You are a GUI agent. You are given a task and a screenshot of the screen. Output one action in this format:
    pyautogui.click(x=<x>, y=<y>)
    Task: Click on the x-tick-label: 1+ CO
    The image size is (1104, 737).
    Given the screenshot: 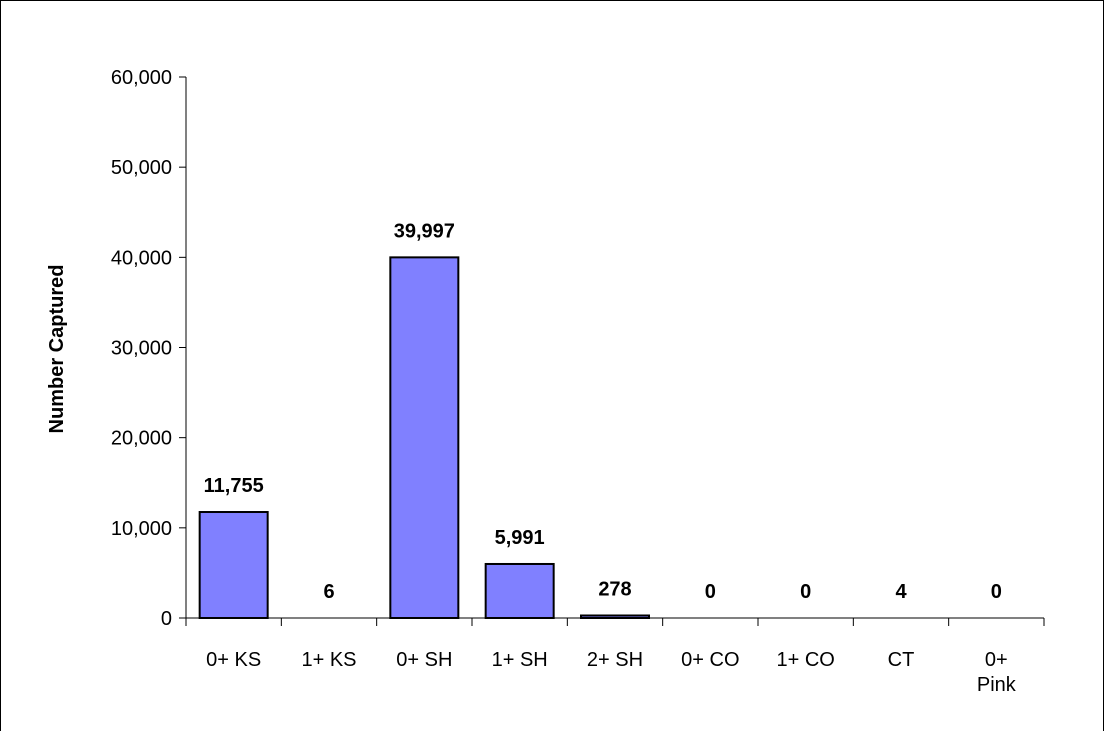 What is the action you would take?
    pyautogui.click(x=805, y=660)
    